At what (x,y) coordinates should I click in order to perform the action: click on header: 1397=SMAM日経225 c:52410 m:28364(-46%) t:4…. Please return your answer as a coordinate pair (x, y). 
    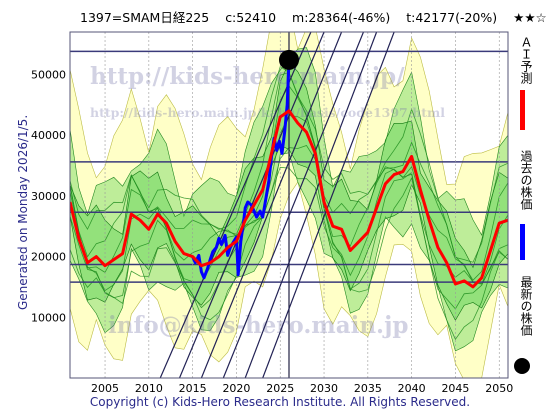
    Looking at the image, I should click on (319, 16).